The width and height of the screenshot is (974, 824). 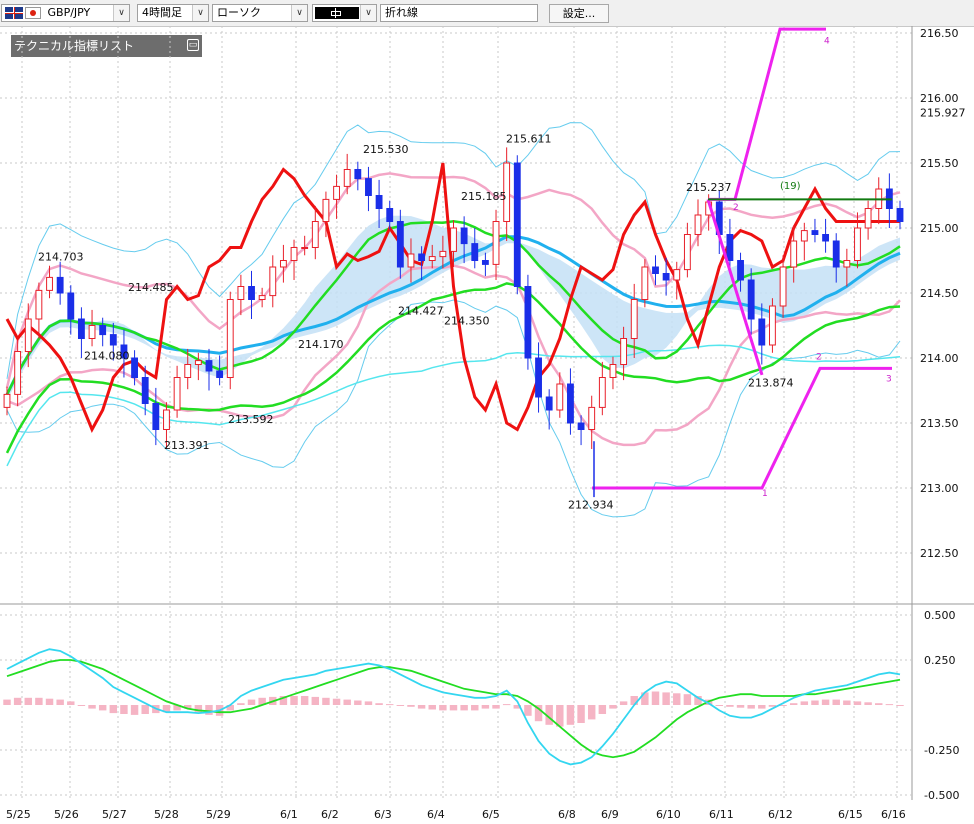 What do you see at coordinates (668, 814) in the screenshot?
I see `date-tick-label: 6/10` at bounding box center [668, 814].